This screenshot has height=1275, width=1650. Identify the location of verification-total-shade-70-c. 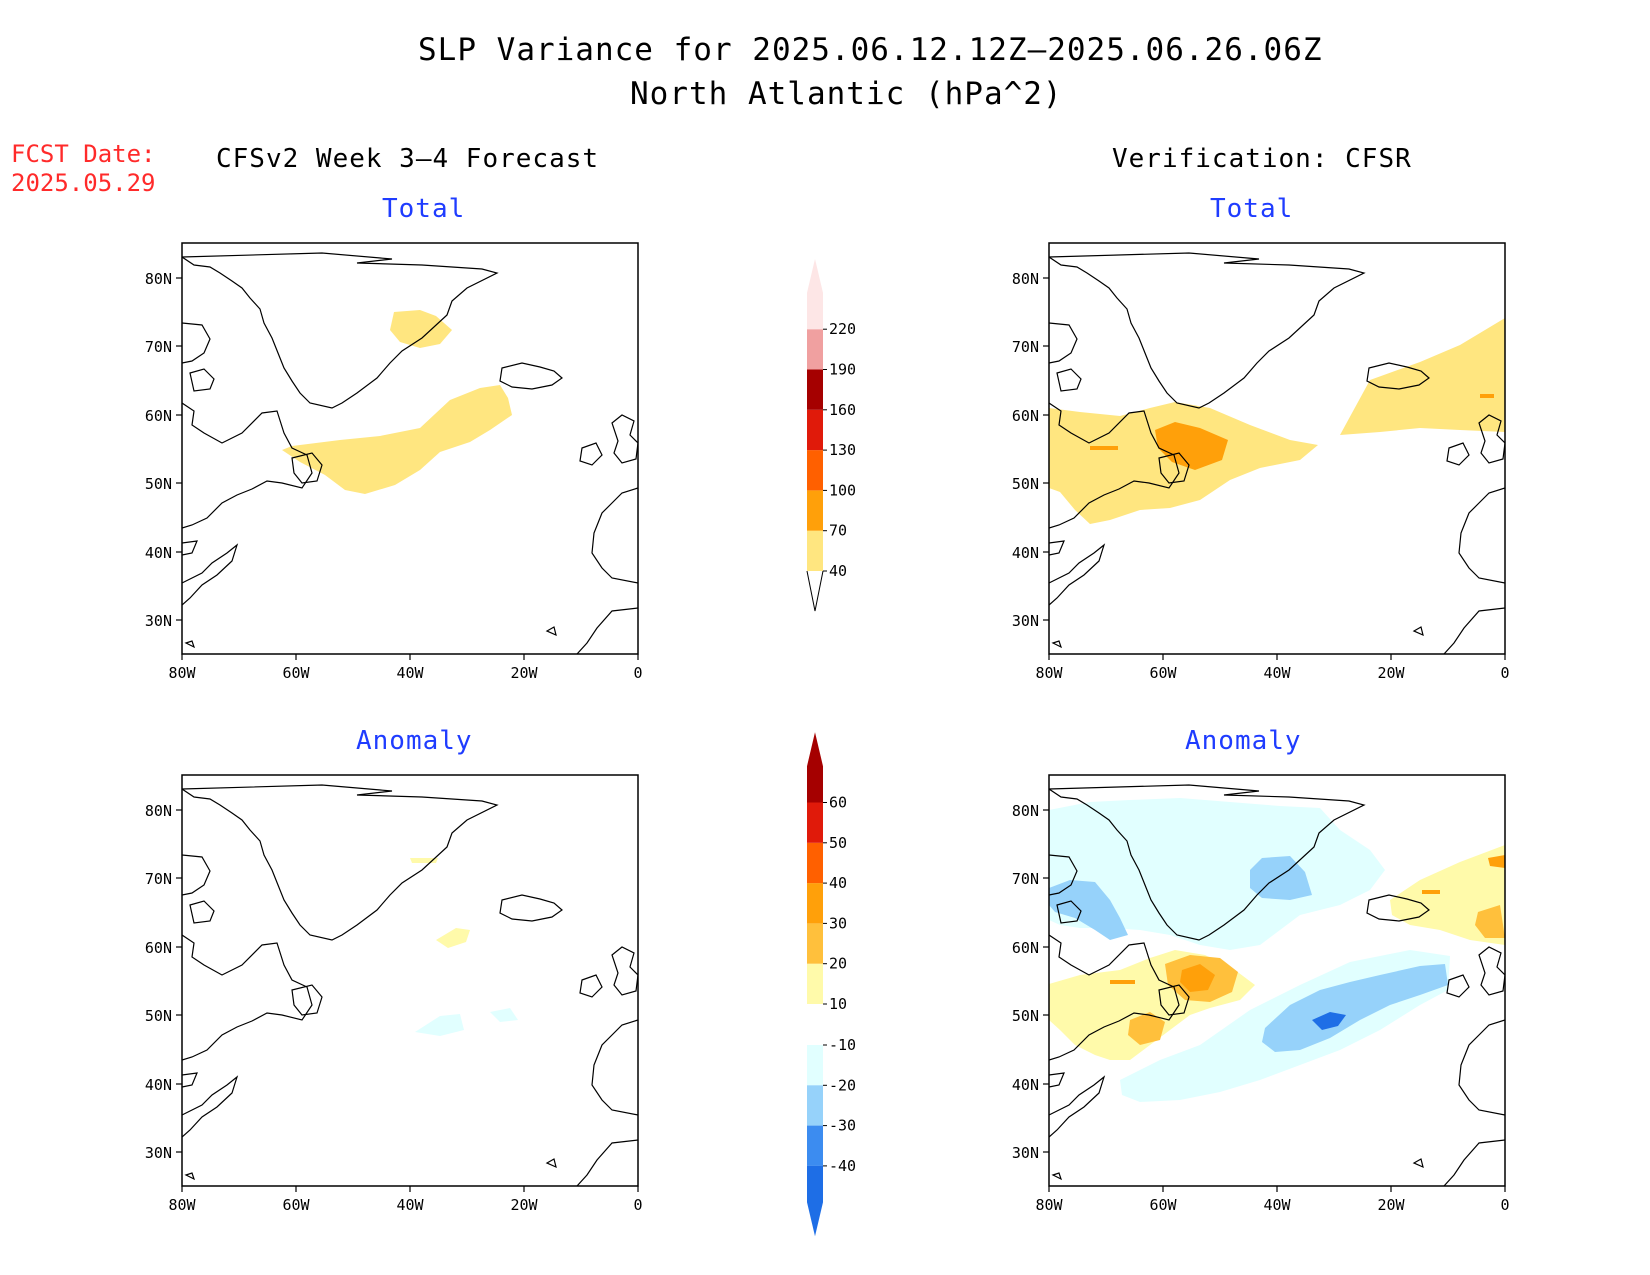
(1487, 396).